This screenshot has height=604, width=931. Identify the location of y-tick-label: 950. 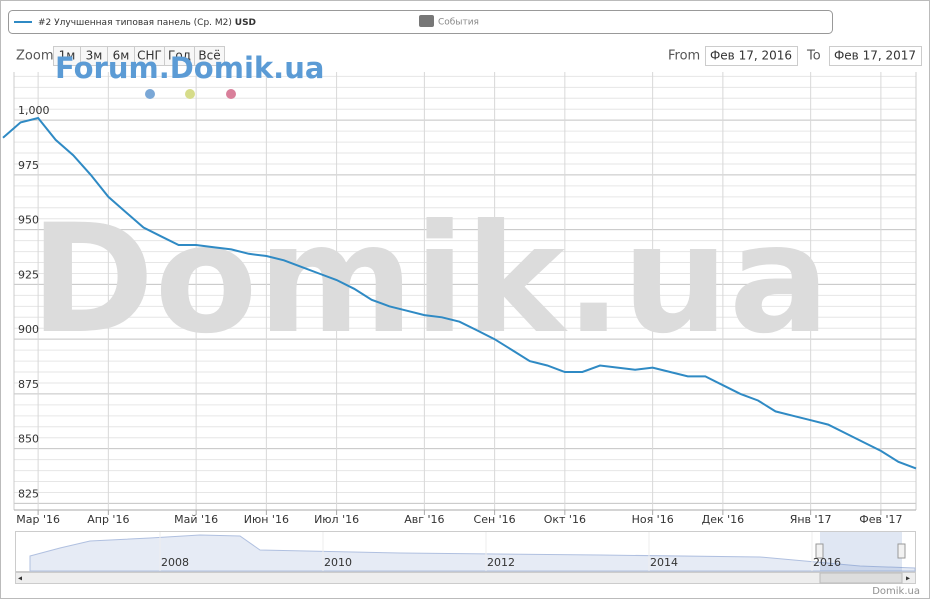
(28, 220).